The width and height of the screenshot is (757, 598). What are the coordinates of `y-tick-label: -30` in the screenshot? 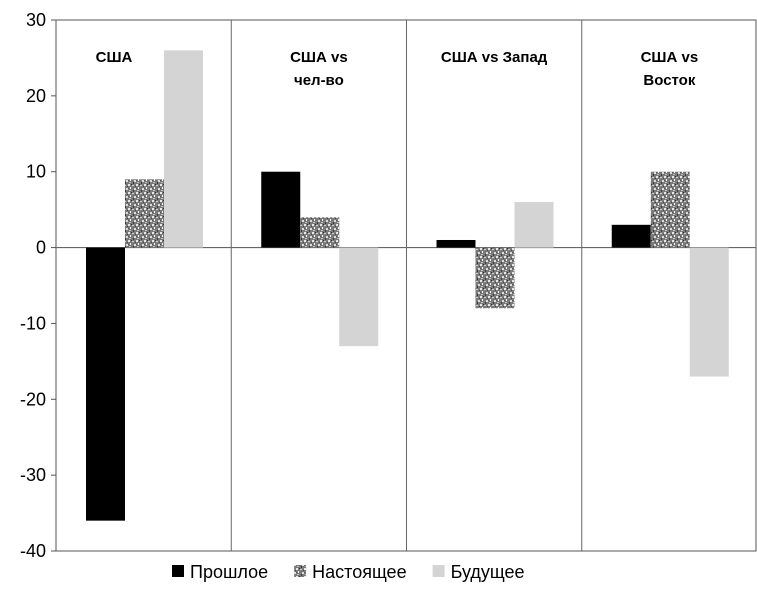 It's located at (33, 475).